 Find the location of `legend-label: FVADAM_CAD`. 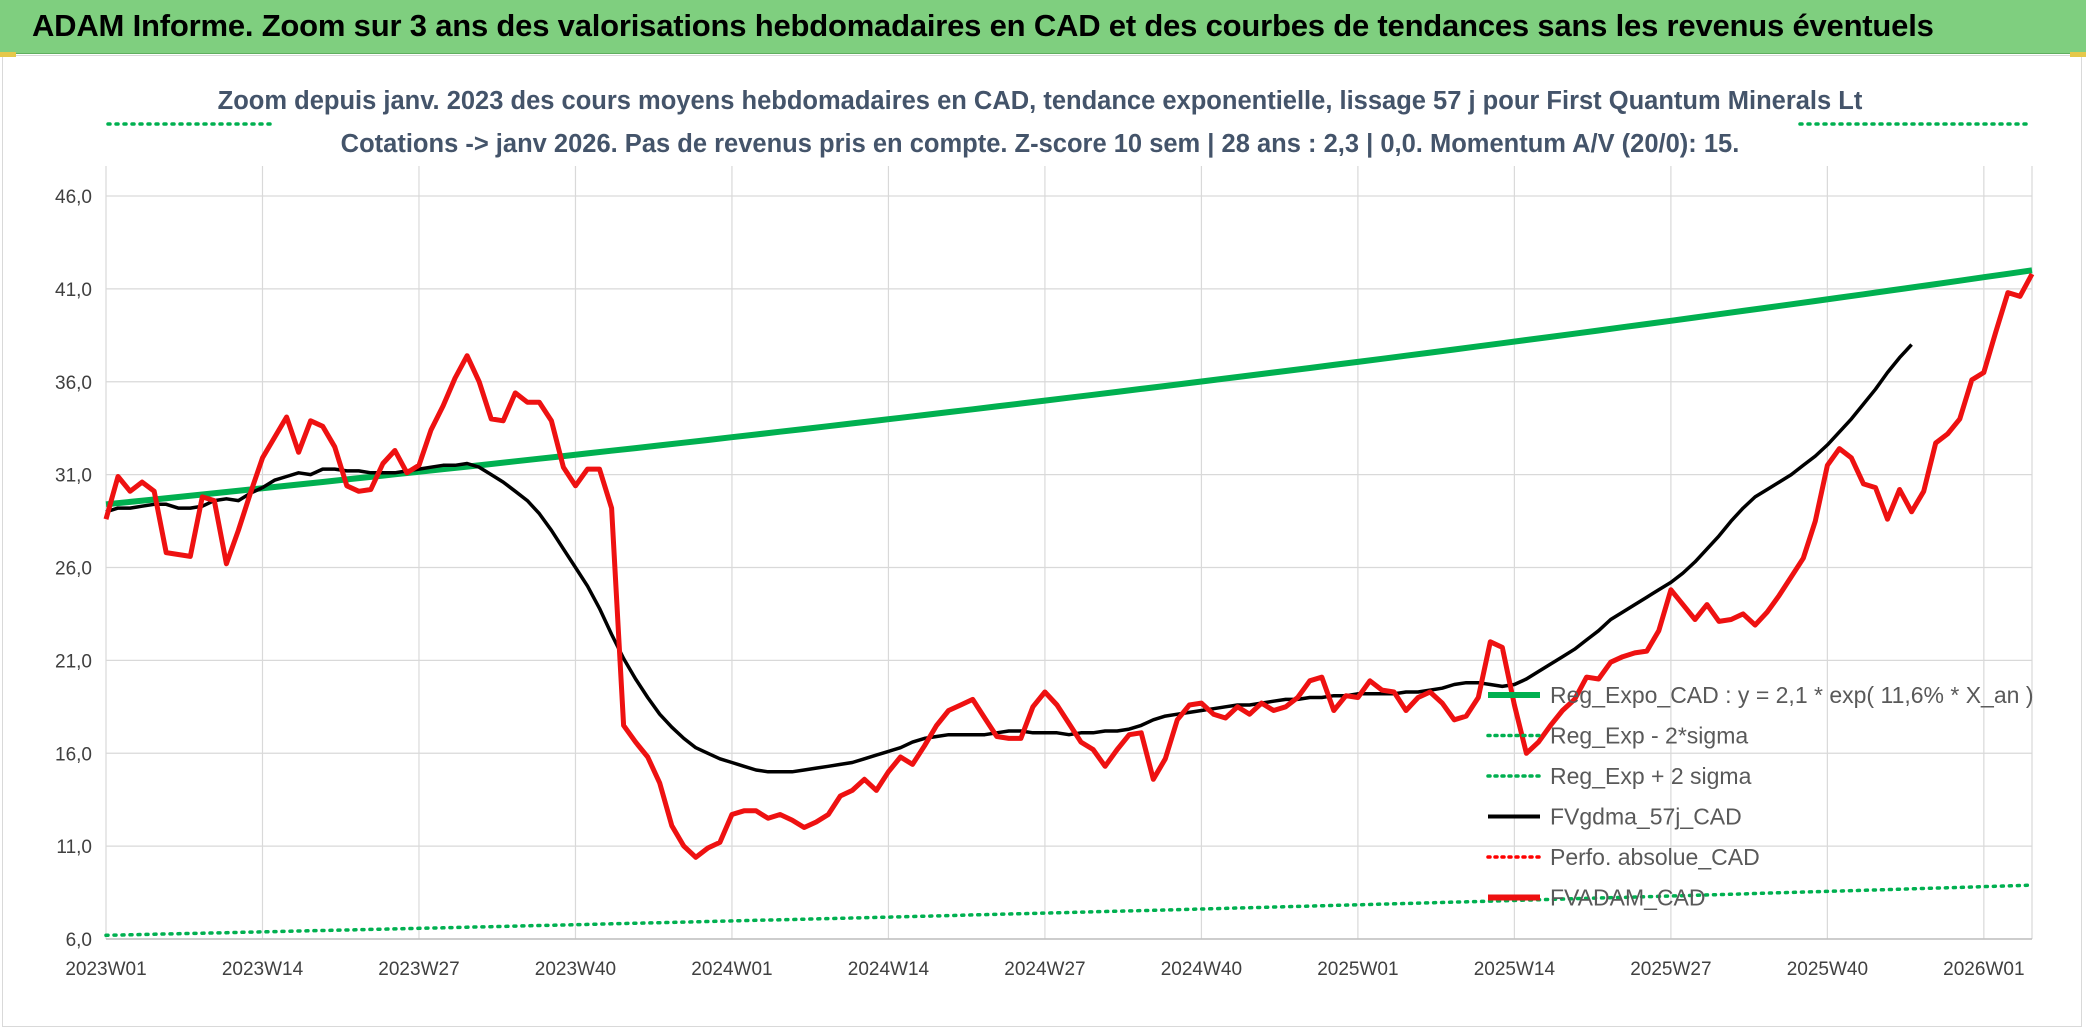

legend-label: FVADAM_CAD is located at coordinates (1628, 898).